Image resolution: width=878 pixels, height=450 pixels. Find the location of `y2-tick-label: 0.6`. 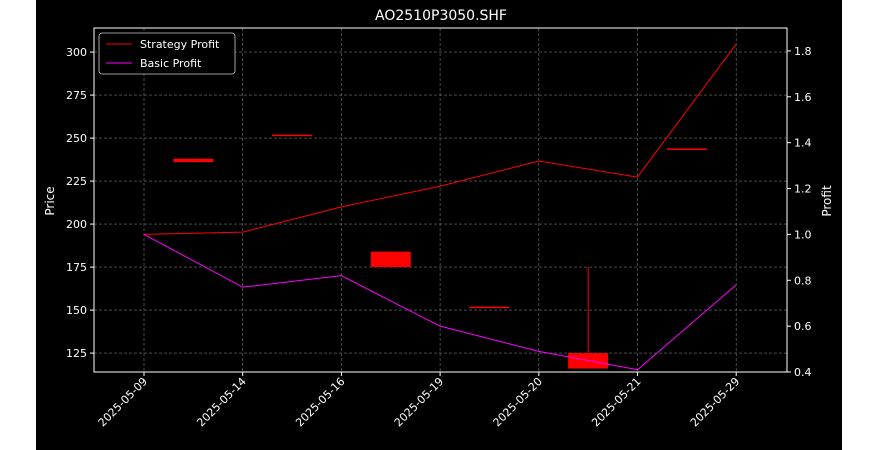

y2-tick-label: 0.6 is located at coordinates (803, 326).